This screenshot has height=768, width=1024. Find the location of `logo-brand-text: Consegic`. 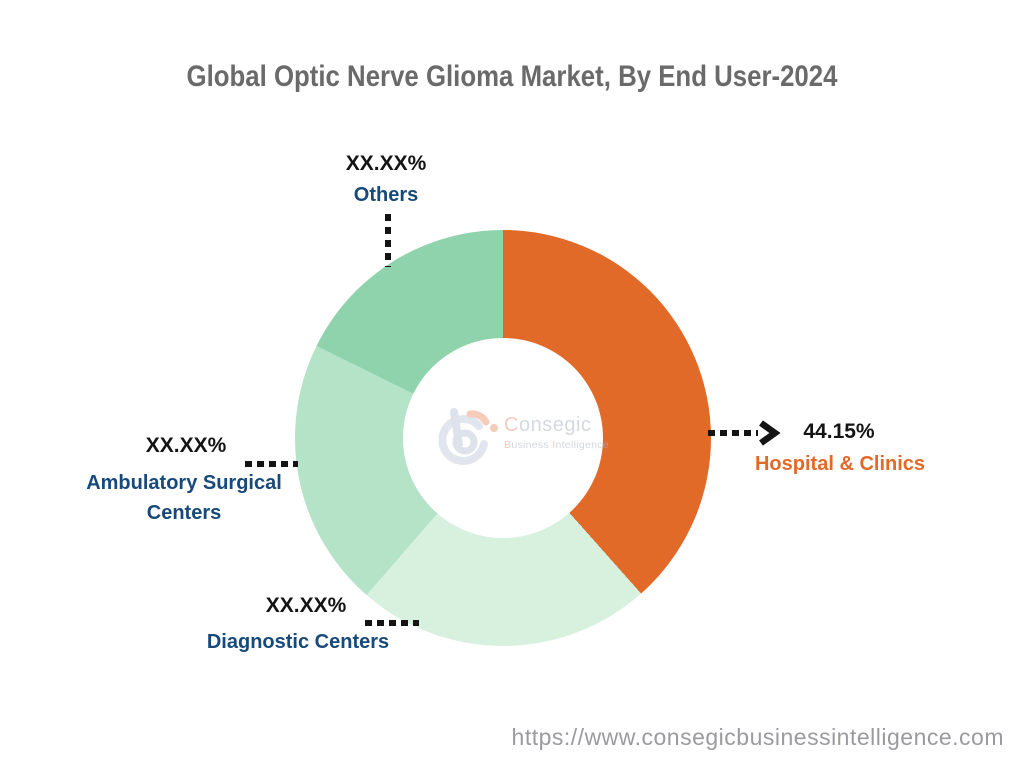

logo-brand-text: Consegic is located at coordinates (548, 425).